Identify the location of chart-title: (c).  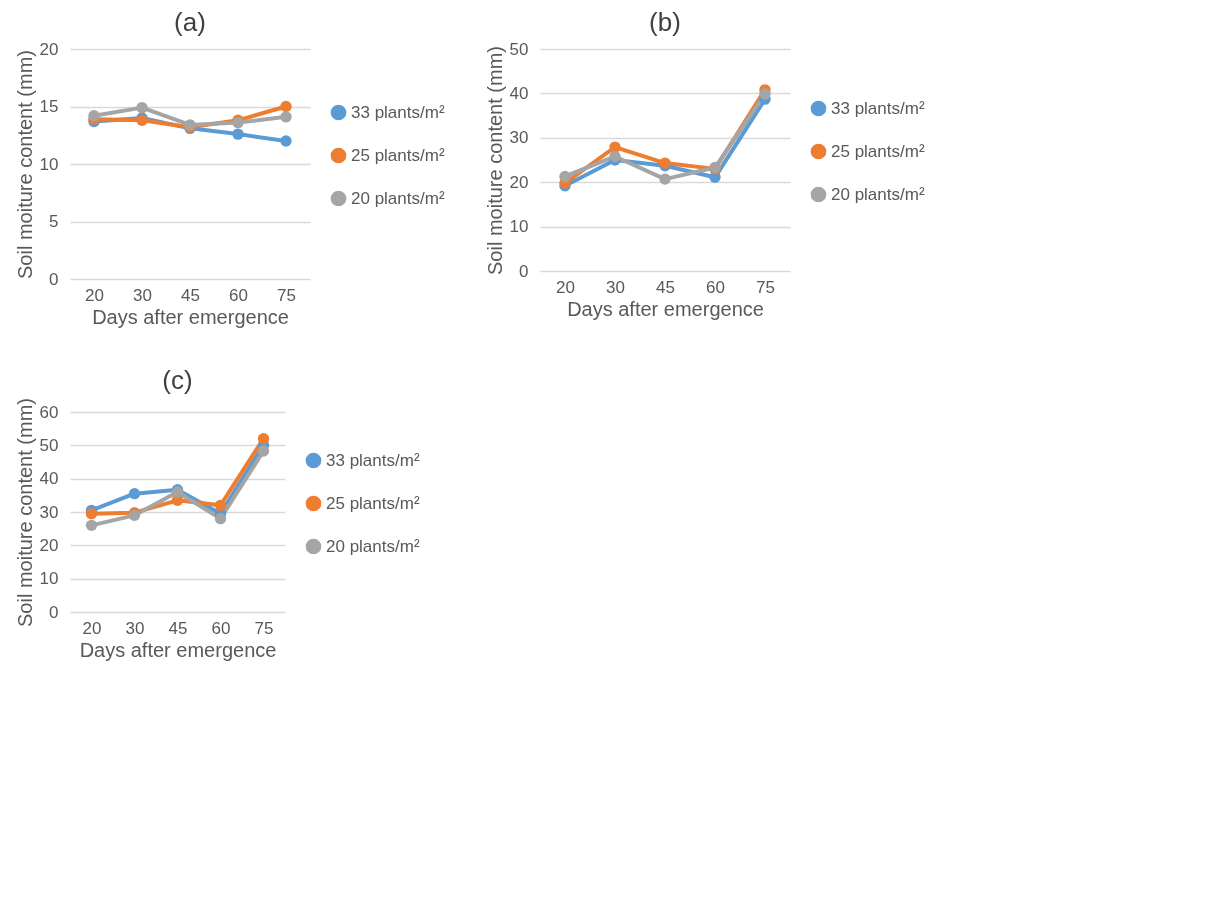
(177, 379).